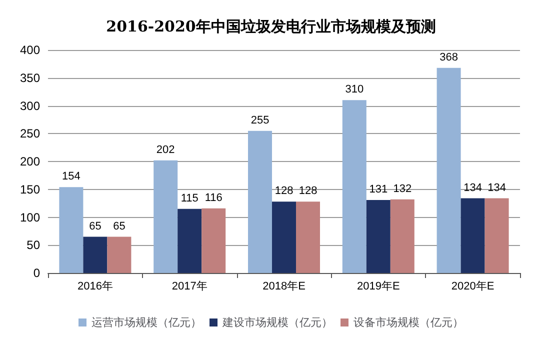  What do you see at coordinates (165, 150) in the screenshot?
I see `data-label: 202` at bounding box center [165, 150].